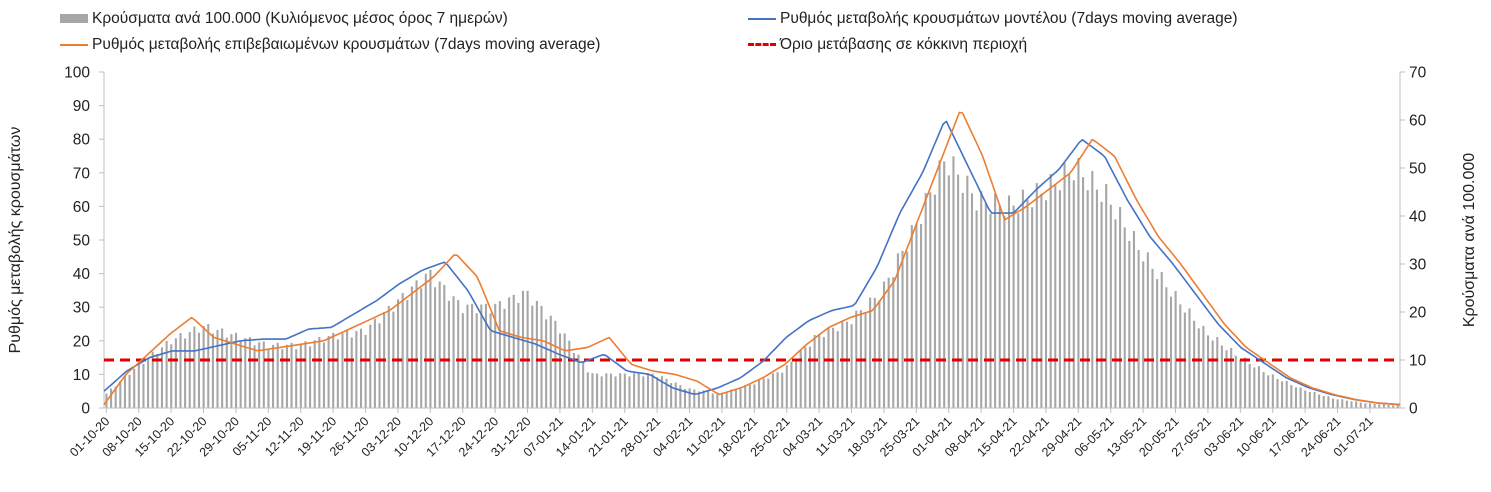 This screenshot has height=492, width=1491. Describe the element at coordinates (82, 173) in the screenshot. I see `y-left-tick-label: 70` at that location.